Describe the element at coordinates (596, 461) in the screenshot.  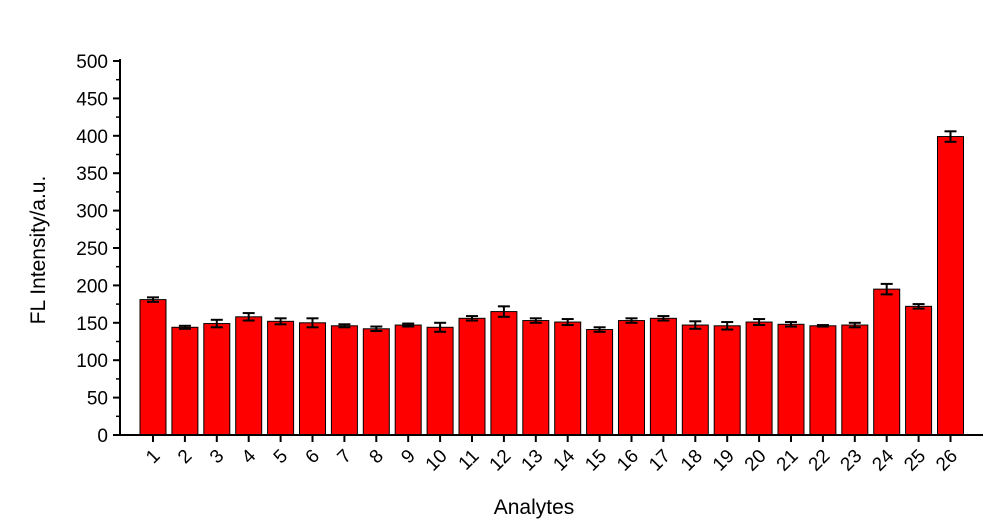
I see `x-tick-label-15: 15` at that location.